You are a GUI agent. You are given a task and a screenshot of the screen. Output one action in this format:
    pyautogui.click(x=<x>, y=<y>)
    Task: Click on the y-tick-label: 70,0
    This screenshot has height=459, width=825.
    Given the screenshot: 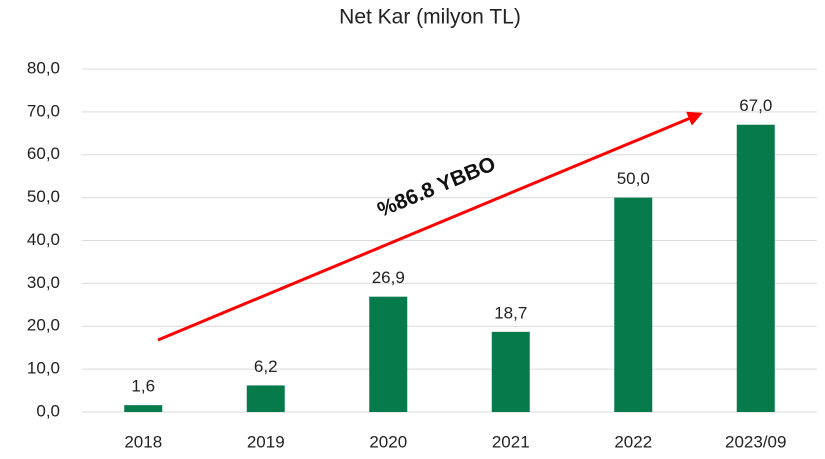 What is the action you would take?
    pyautogui.click(x=43, y=110)
    